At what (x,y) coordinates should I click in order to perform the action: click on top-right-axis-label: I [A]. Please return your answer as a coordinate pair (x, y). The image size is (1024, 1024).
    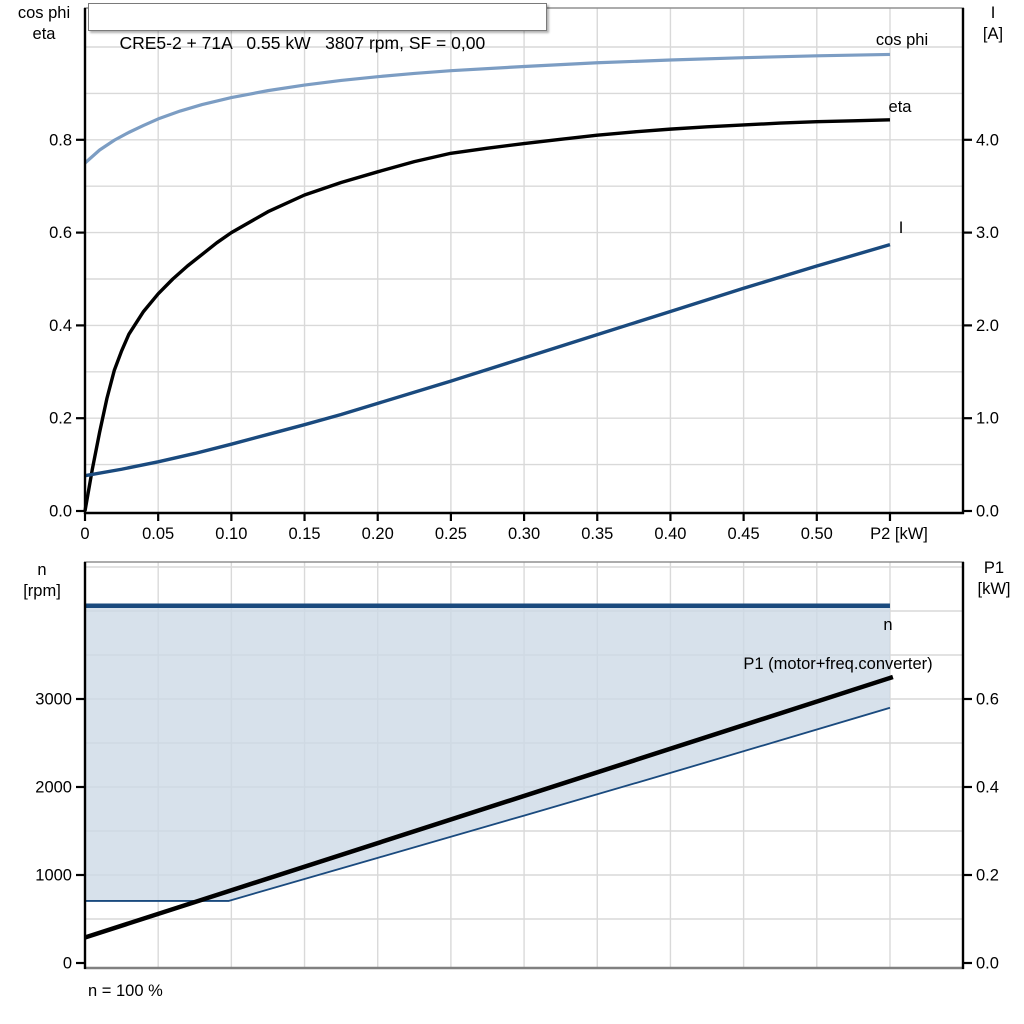
    Looking at the image, I should click on (993, 24).